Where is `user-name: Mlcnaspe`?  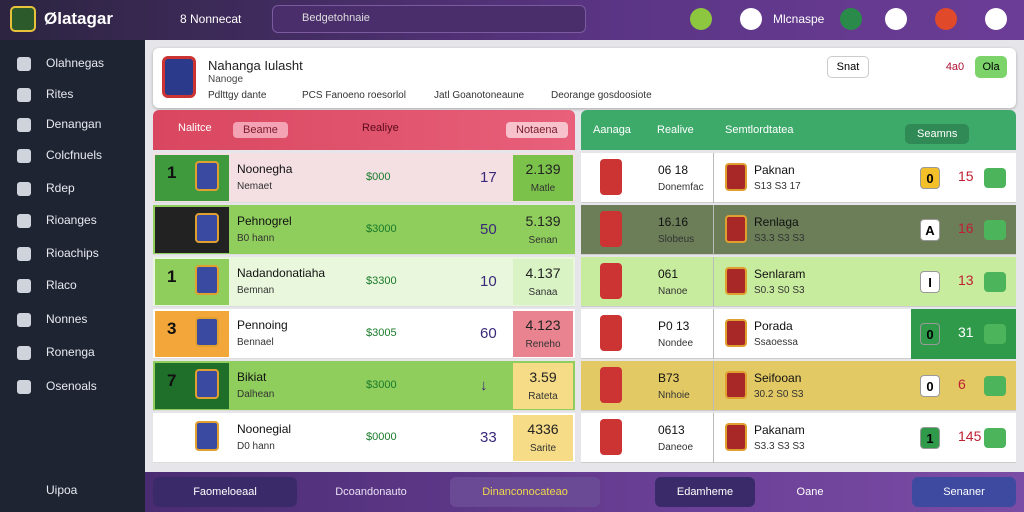 user-name: Mlcnaspe is located at coordinates (799, 19).